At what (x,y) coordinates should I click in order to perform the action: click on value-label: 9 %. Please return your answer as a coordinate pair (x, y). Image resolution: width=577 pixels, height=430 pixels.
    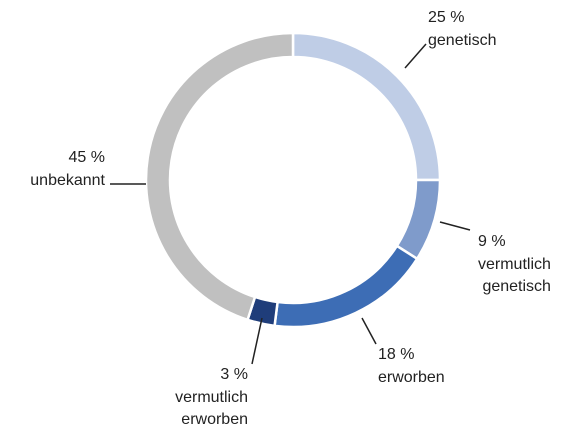
    Looking at the image, I should click on (492, 241).